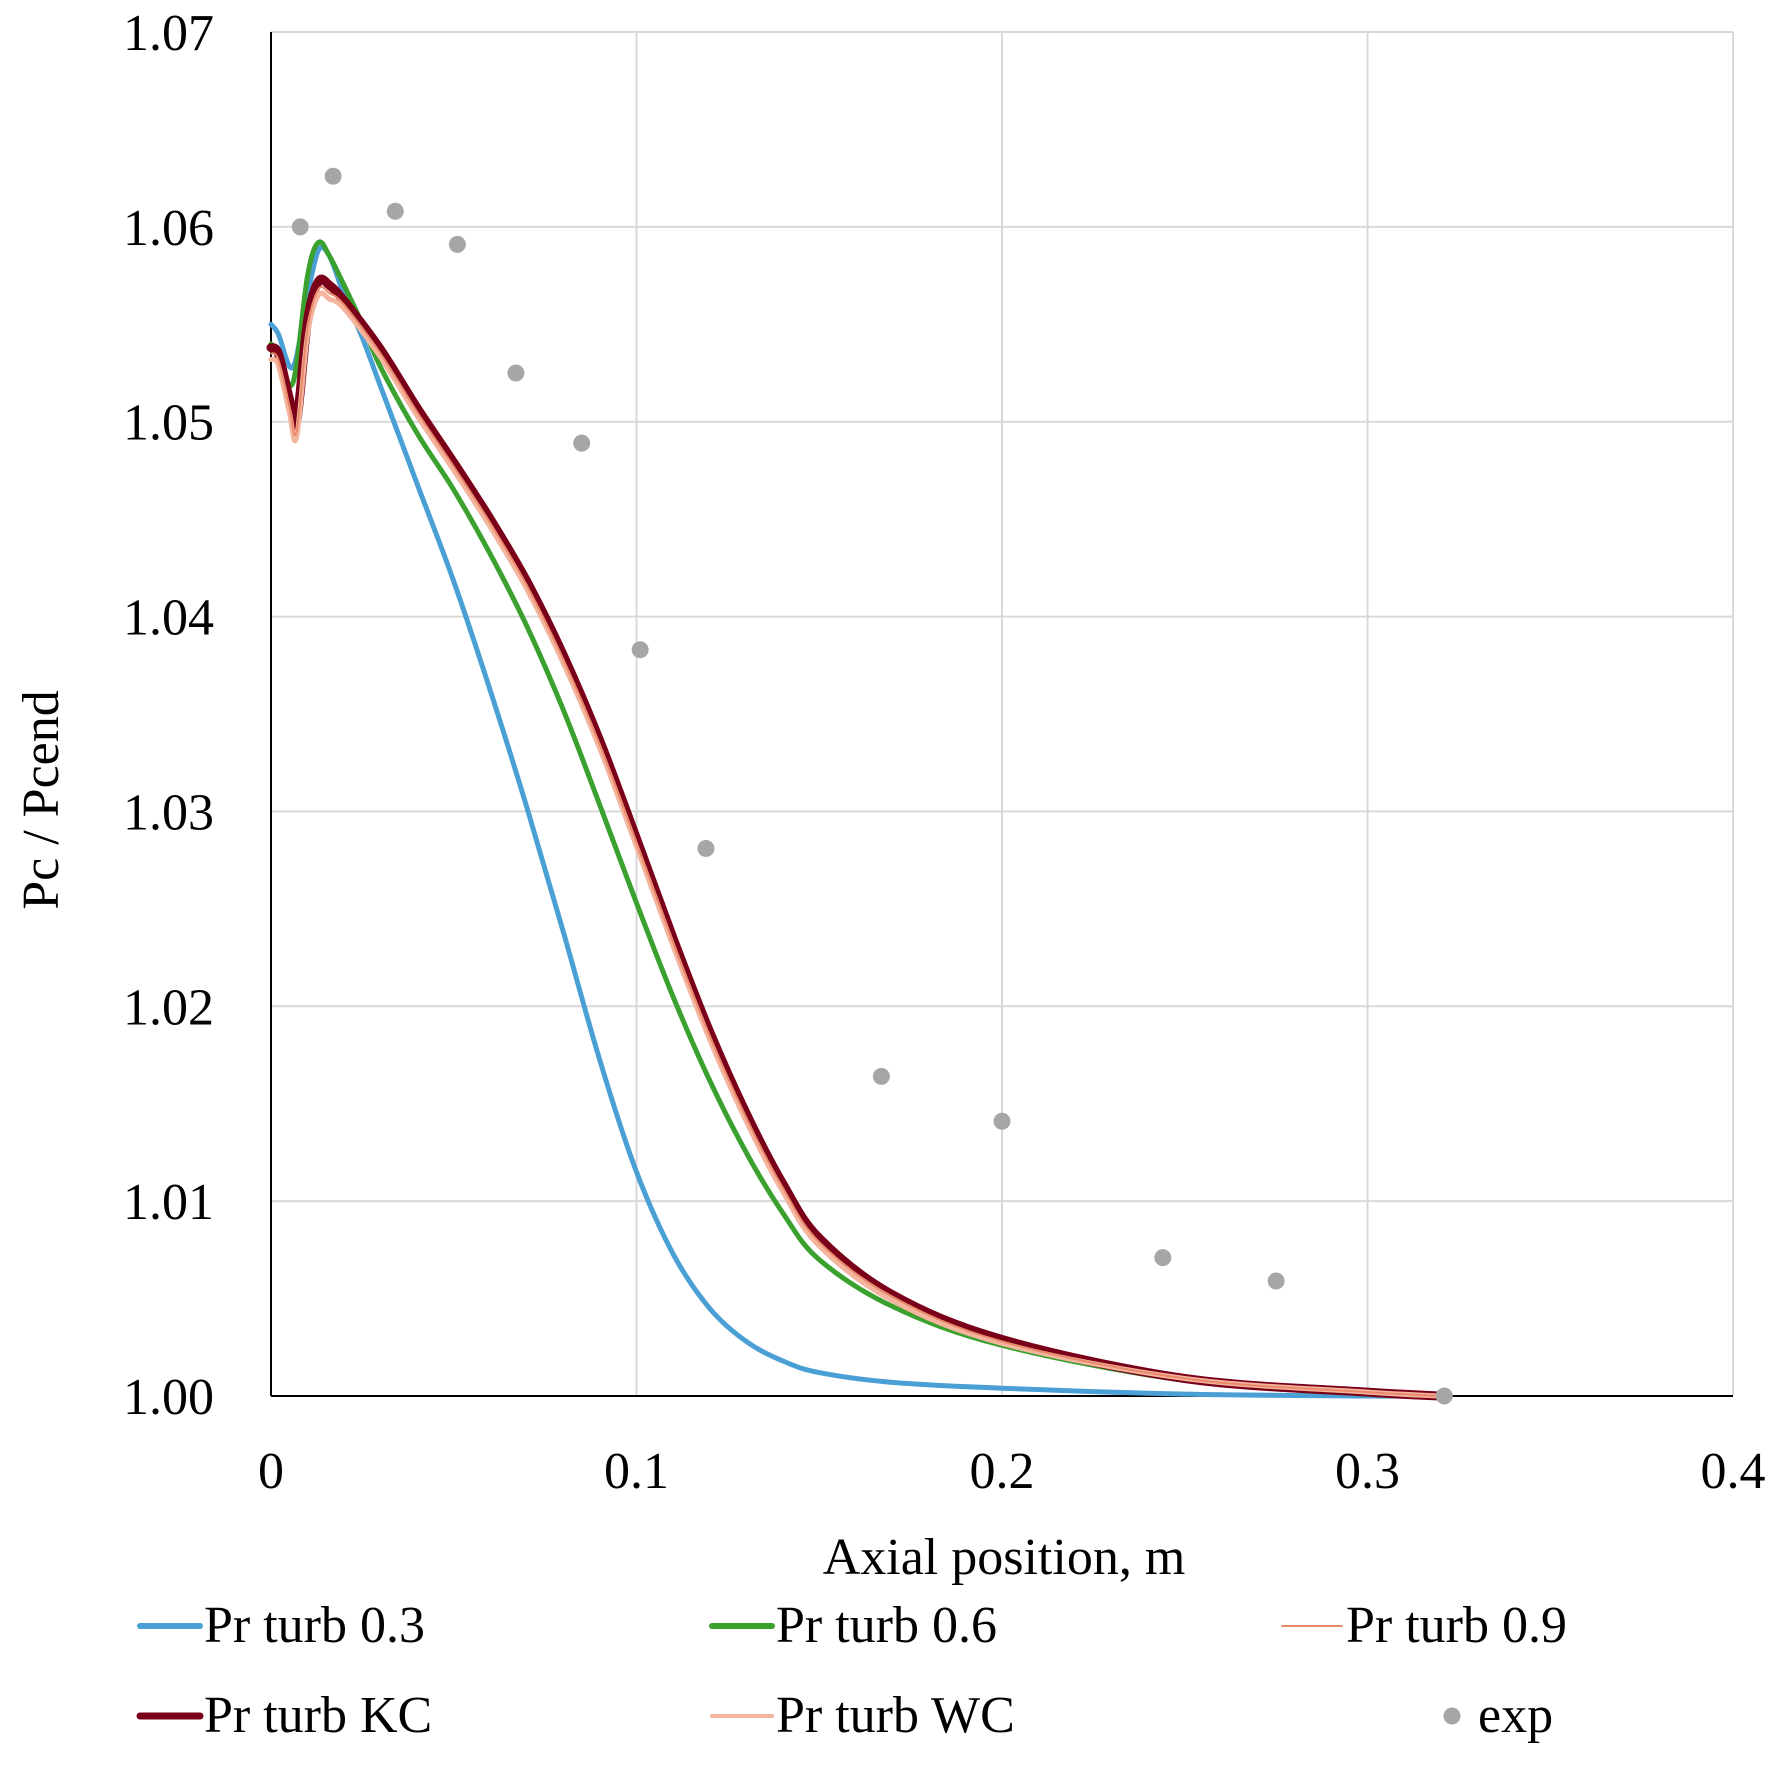  I want to click on y-tick-label: 1.00, so click(168, 1397).